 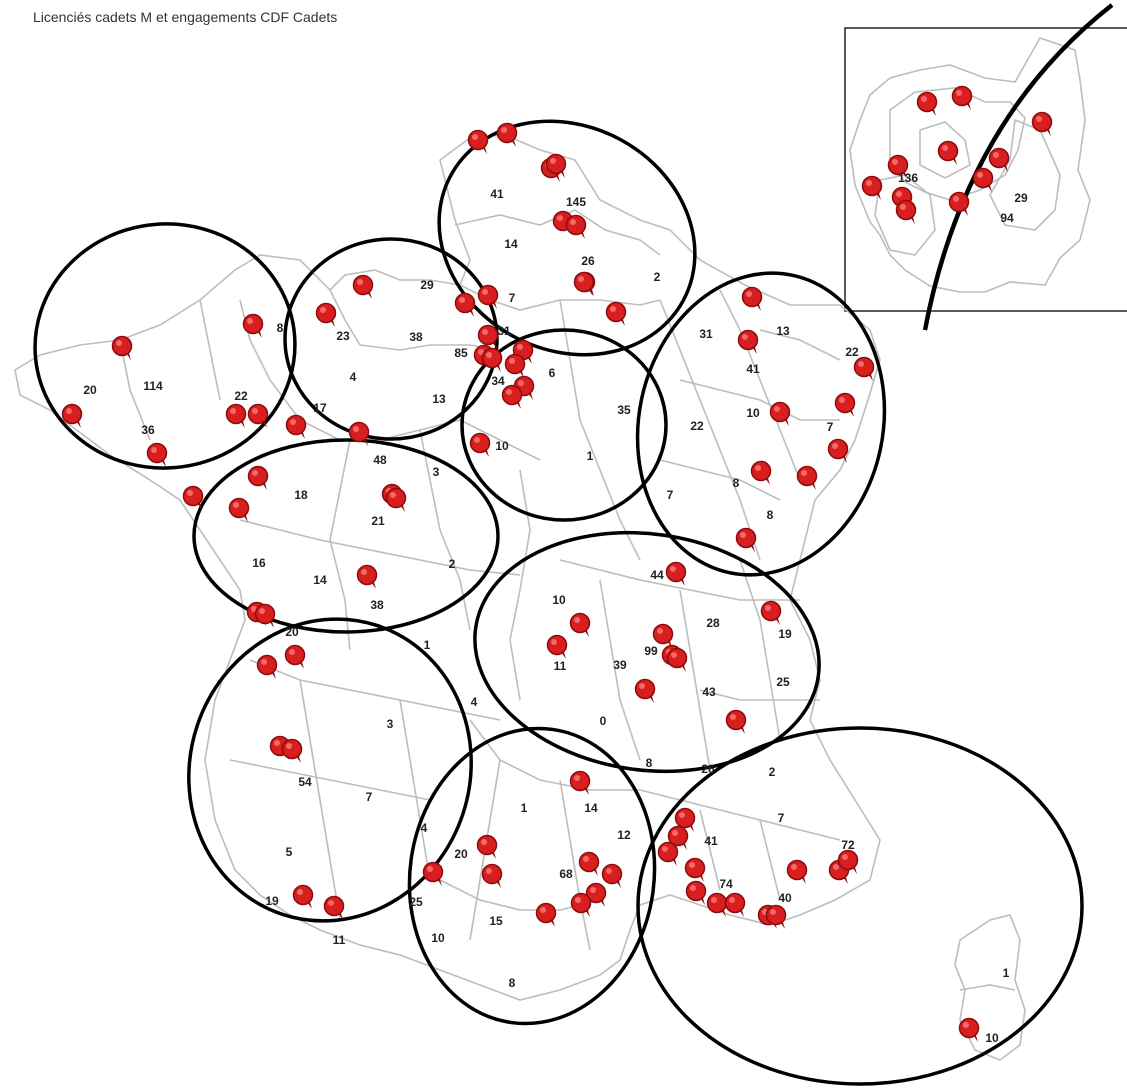 What do you see at coordinates (726, 884) in the screenshot?
I see `map-count-label: 74` at bounding box center [726, 884].